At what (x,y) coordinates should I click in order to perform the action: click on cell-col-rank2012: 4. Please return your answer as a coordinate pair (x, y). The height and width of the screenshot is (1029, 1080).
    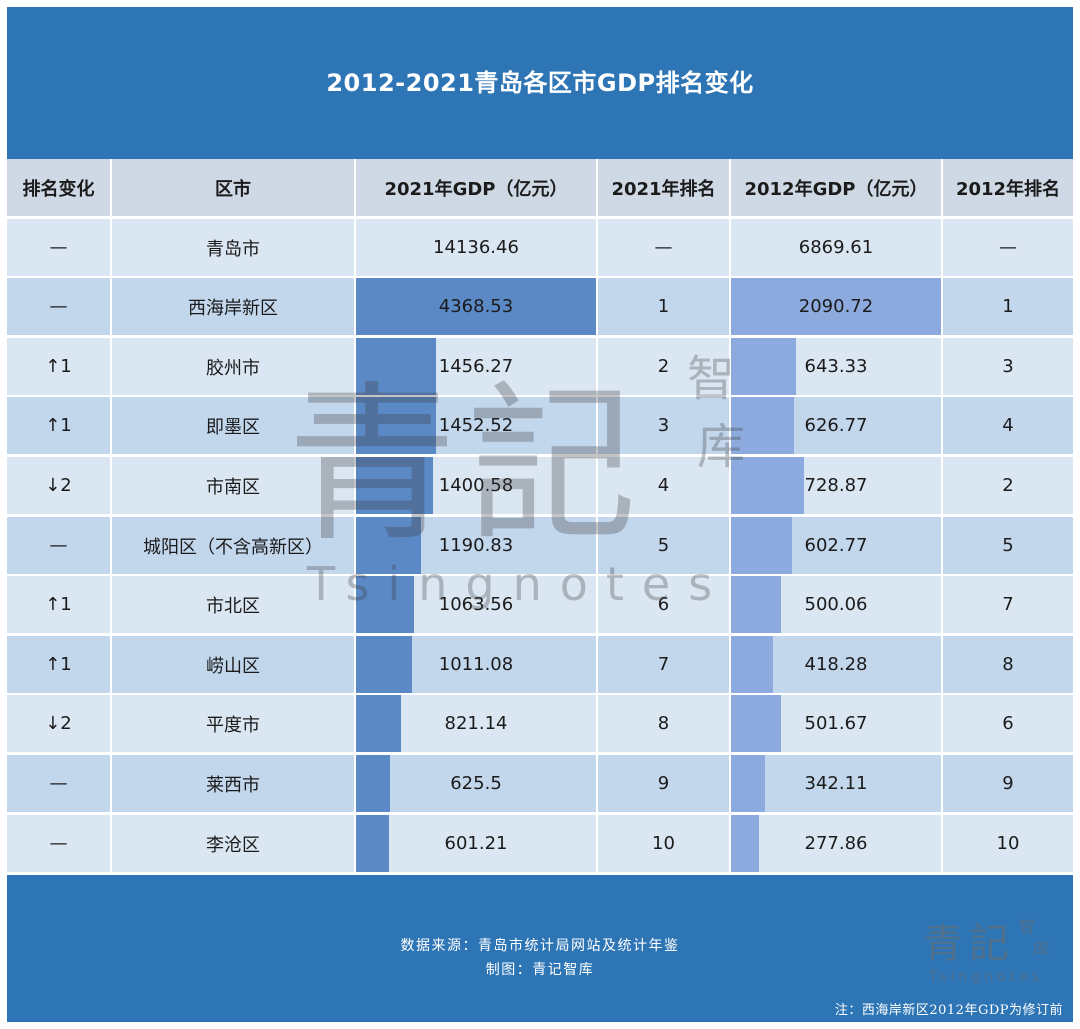
    Looking at the image, I should click on (1008, 425).